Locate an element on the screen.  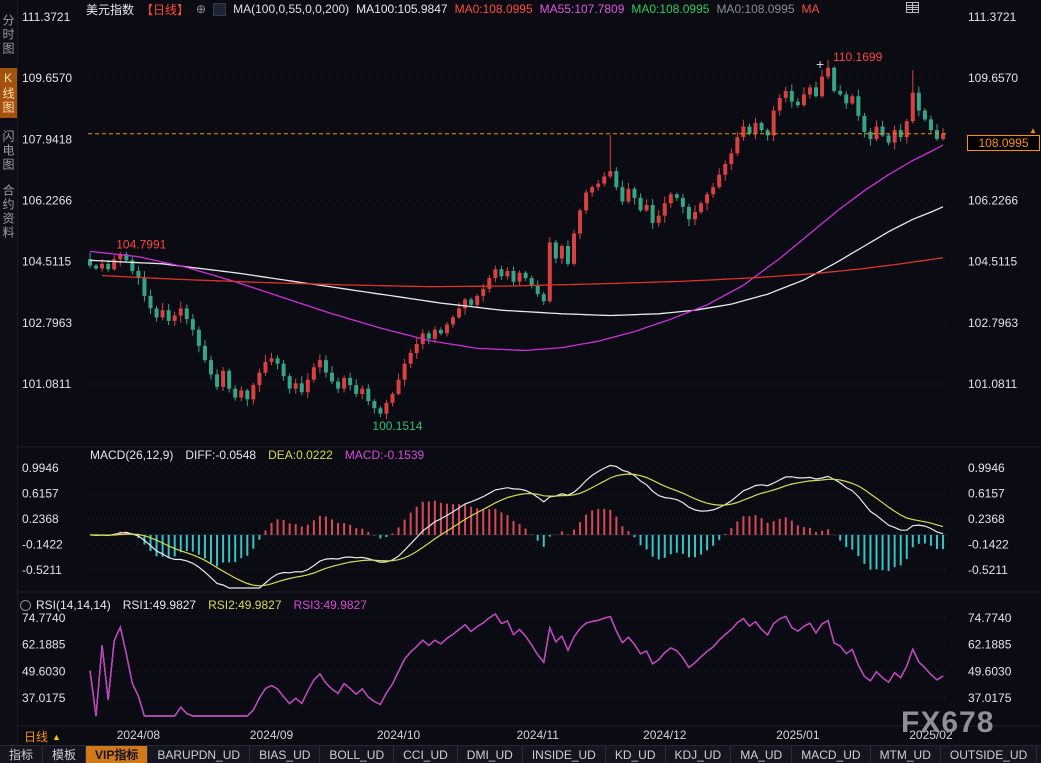
sidebar-item-合约资料: 合约资料 is located at coordinates (8, 212).